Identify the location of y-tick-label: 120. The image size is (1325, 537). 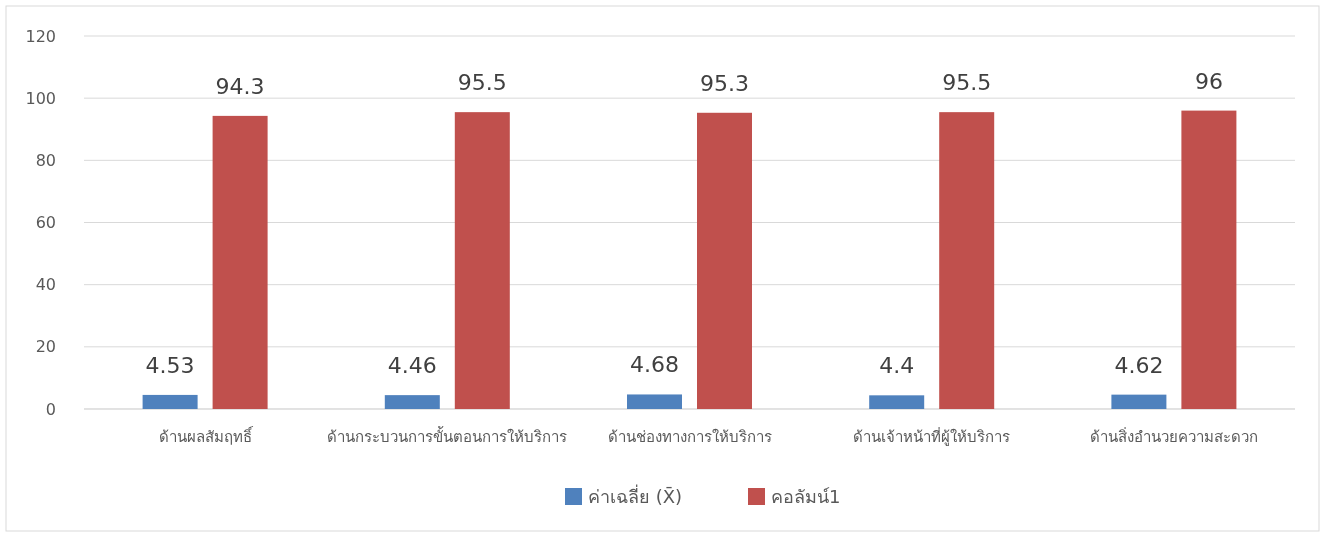
(40, 36).